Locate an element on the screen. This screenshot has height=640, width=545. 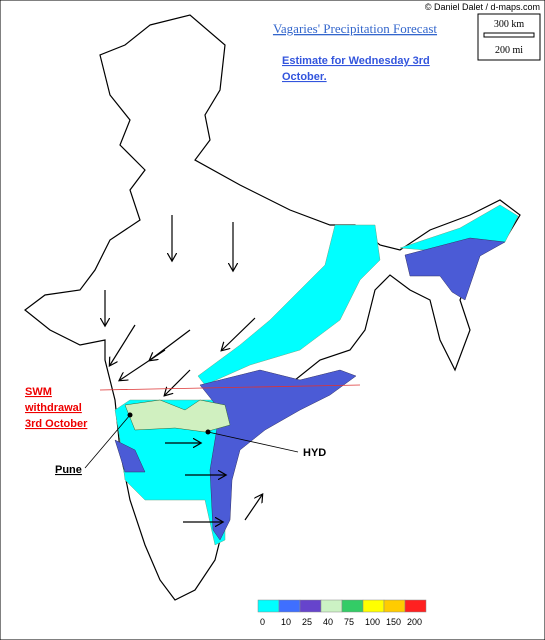
legend-label: 200 is located at coordinates (414, 622).